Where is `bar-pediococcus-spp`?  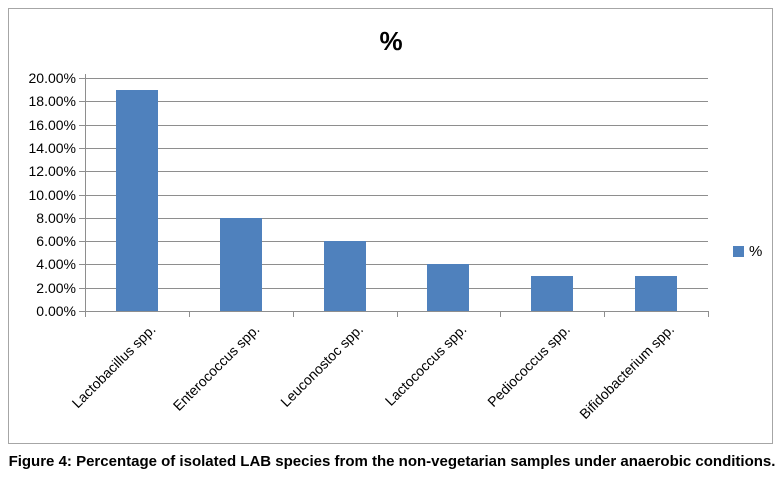 bar-pediococcus-spp is located at coordinates (552, 293).